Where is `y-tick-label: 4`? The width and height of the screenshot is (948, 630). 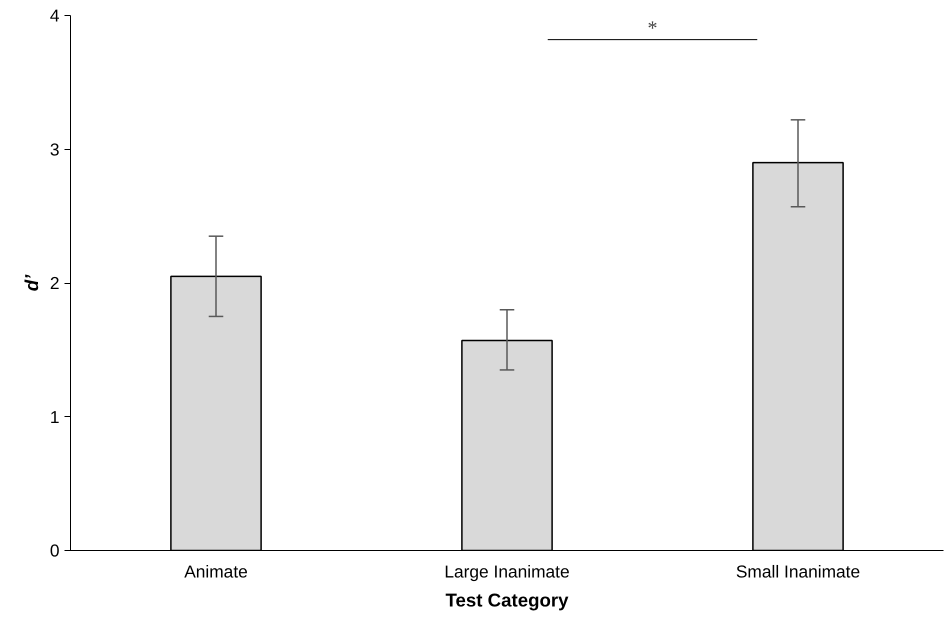
y-tick-label: 4 is located at coordinates (55, 16).